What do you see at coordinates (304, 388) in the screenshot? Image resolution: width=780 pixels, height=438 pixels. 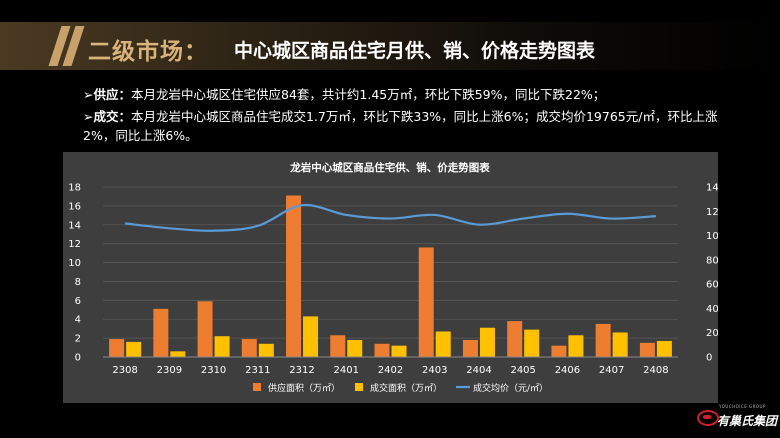 I see `legend-label: 供应面积（万㎡）` at bounding box center [304, 388].